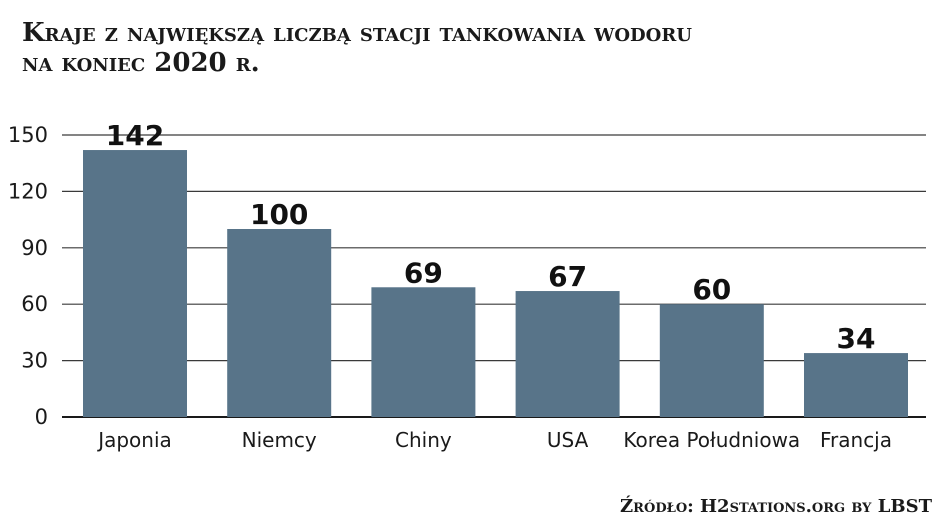 This screenshot has height=531, width=948. I want to click on x-tick-label: Japonia, so click(134, 440).